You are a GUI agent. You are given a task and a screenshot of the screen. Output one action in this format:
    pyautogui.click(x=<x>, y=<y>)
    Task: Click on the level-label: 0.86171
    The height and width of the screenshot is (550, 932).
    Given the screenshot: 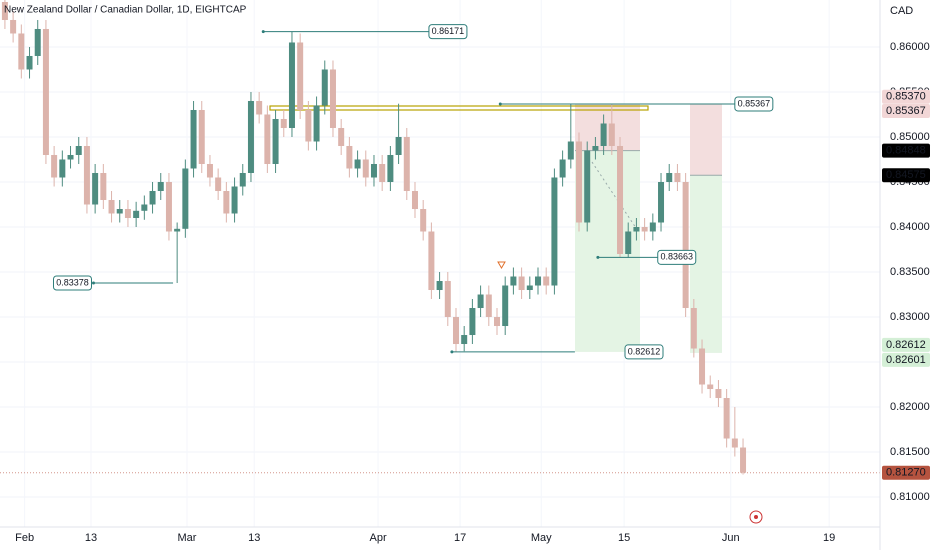 What is the action you would take?
    pyautogui.click(x=448, y=31)
    